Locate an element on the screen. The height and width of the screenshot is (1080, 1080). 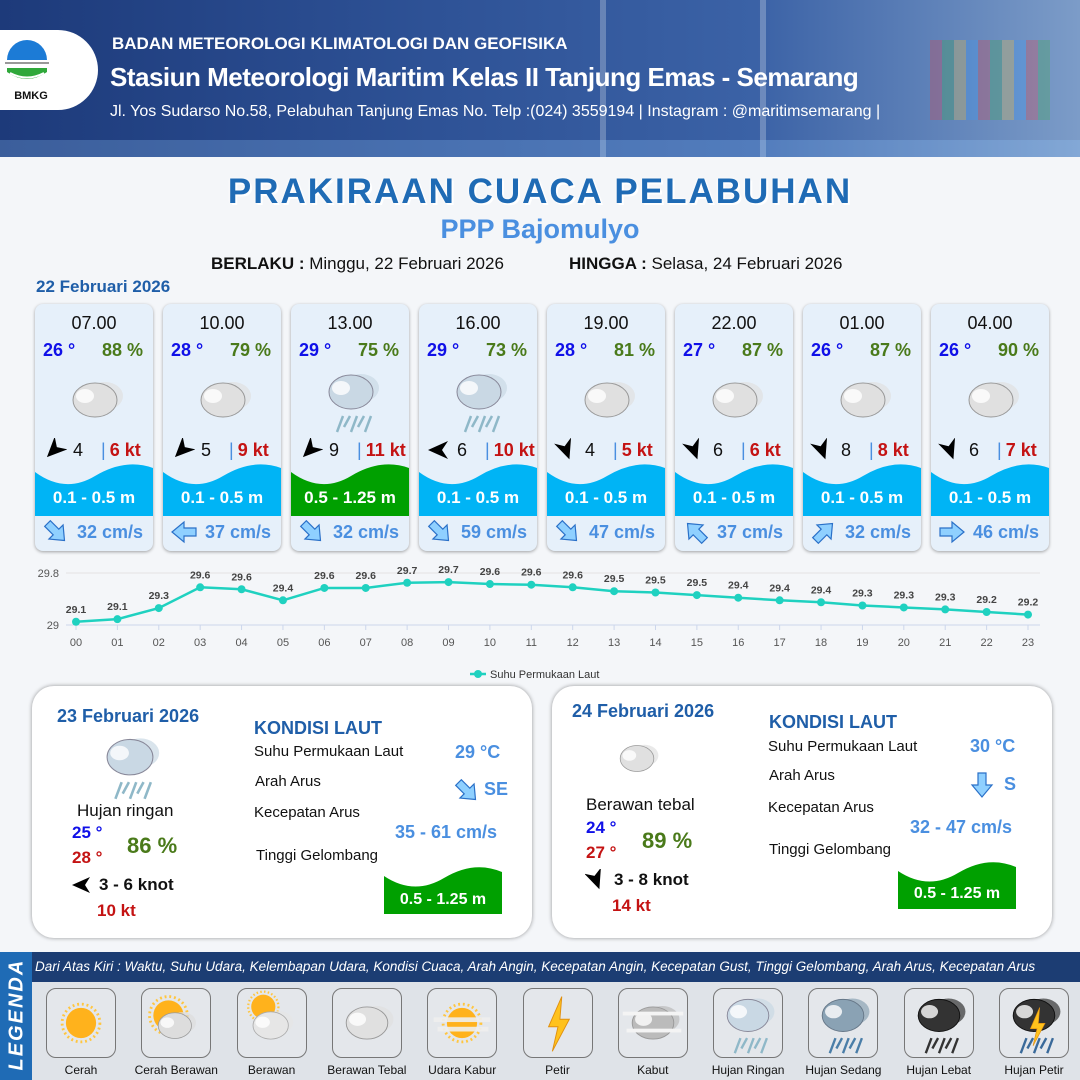
x-tick-label: 19 is located at coordinates (862, 643).